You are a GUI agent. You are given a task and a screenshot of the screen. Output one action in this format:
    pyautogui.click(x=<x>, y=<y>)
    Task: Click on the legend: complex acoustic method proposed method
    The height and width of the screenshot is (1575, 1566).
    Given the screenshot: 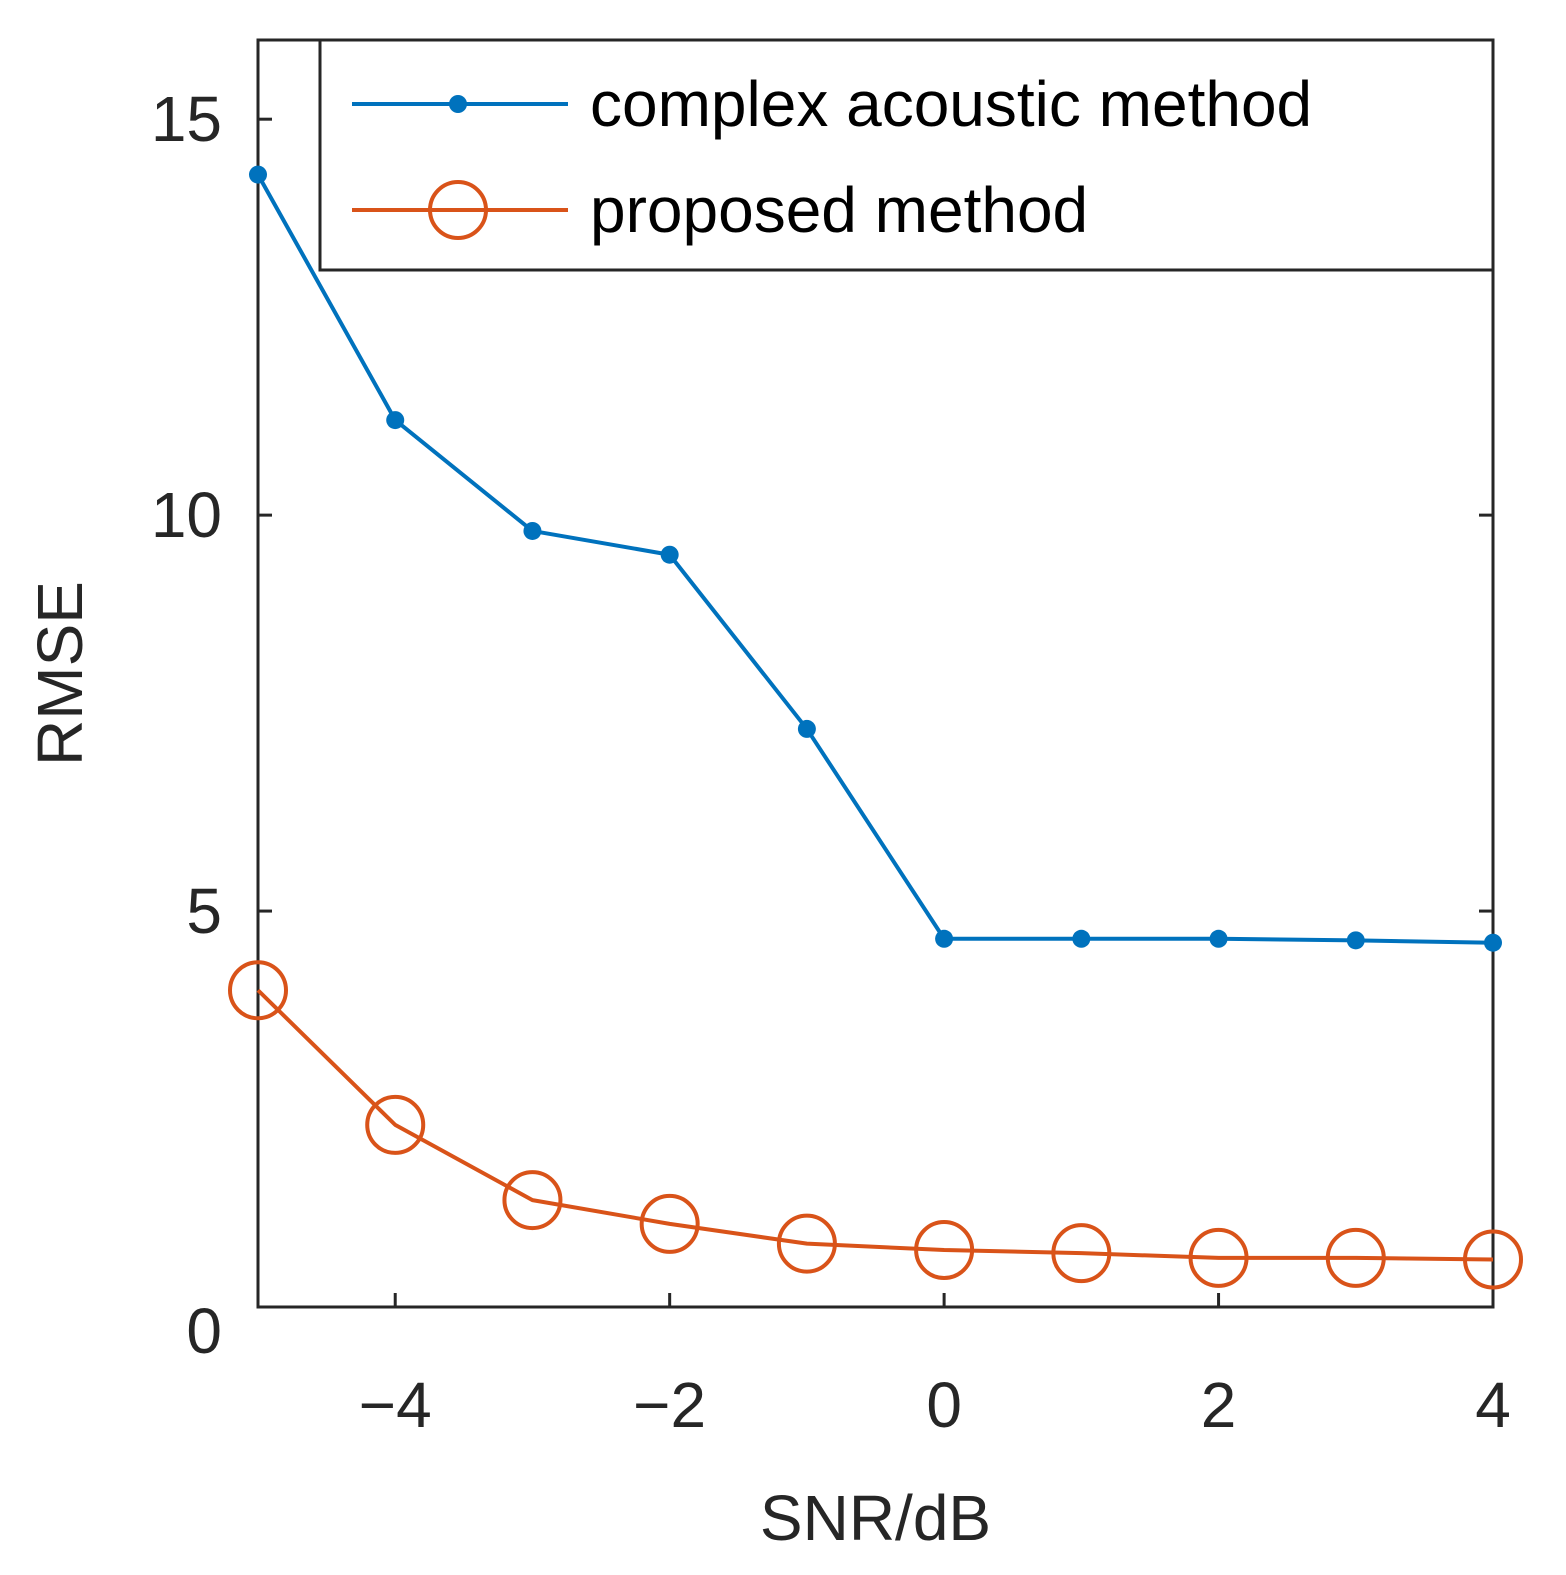 What is the action you would take?
    pyautogui.click(x=906, y=155)
    